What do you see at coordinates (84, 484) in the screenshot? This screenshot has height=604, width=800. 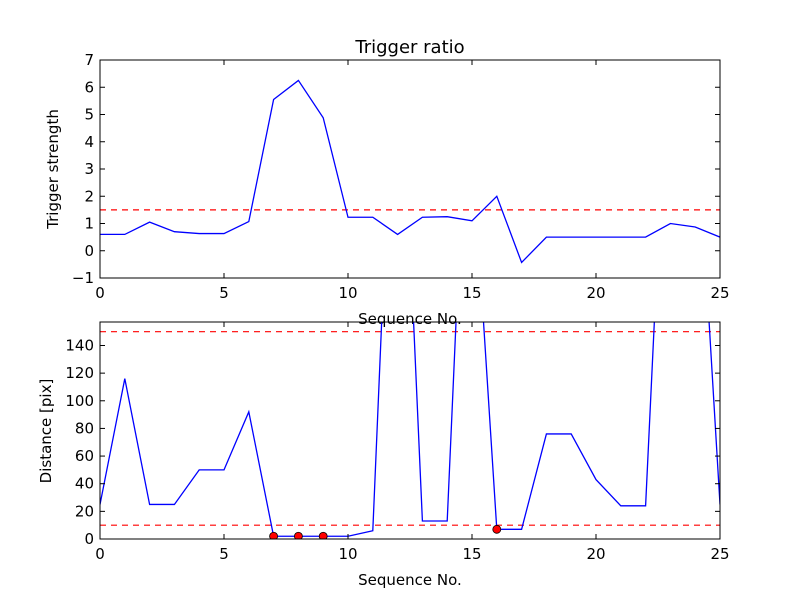 I see `y-tick-label: 40` at bounding box center [84, 484].